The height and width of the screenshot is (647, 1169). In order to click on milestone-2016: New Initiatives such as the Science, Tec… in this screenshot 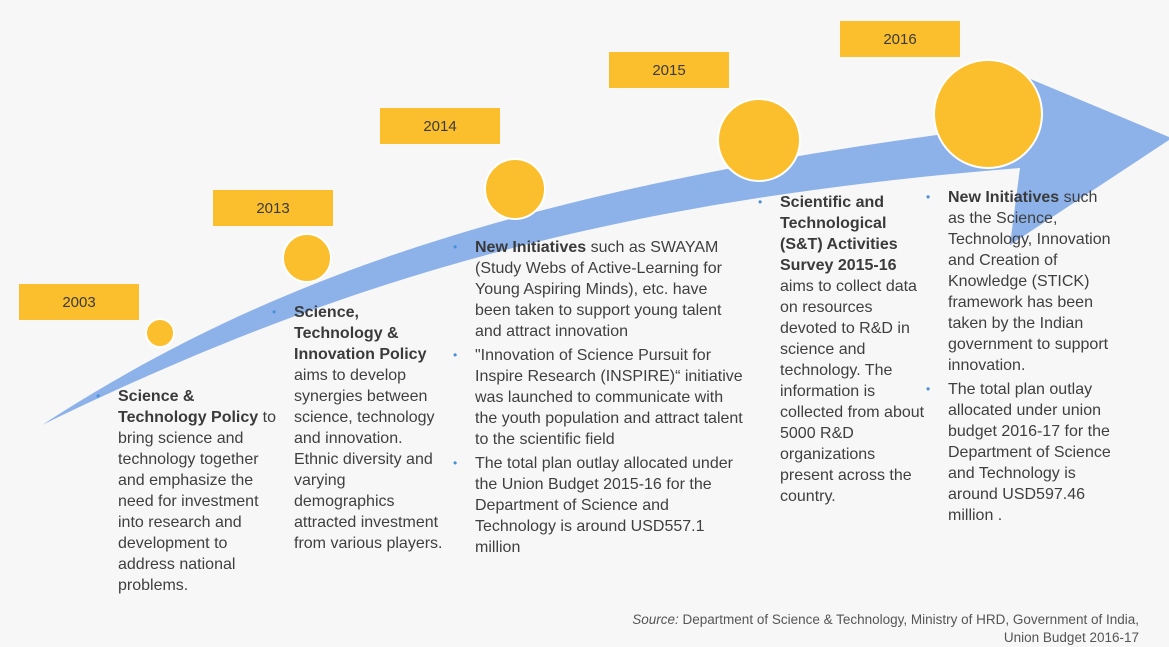, I will do `click(1022, 356)`.